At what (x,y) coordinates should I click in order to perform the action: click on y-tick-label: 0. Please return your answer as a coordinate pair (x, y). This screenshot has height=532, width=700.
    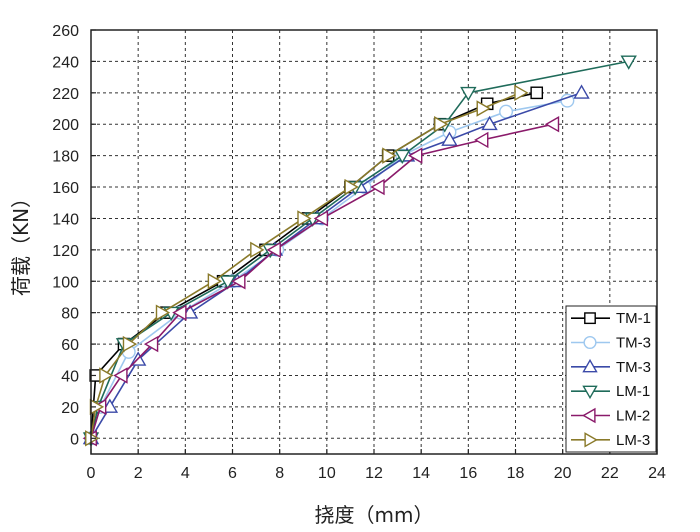
    Looking at the image, I should click on (74, 439).